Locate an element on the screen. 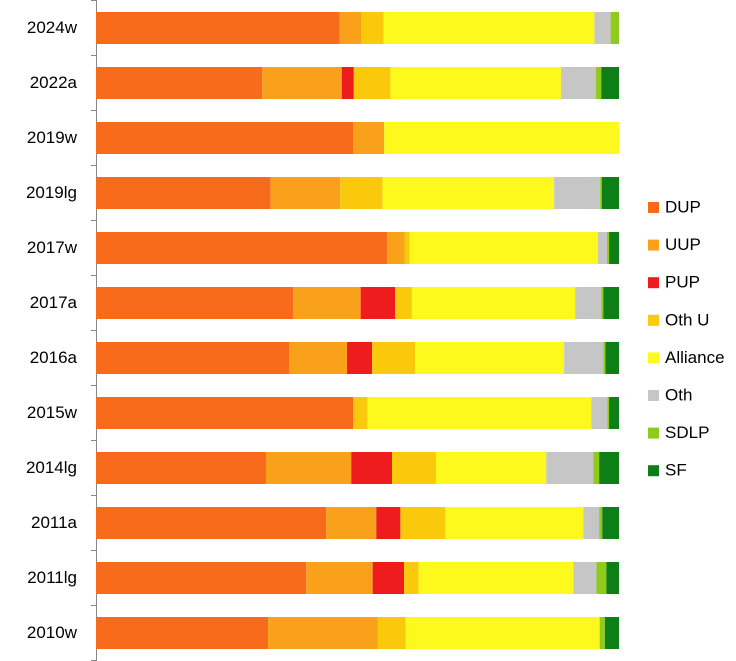 This screenshot has width=736, height=661. legend-label: DUP is located at coordinates (683, 206).